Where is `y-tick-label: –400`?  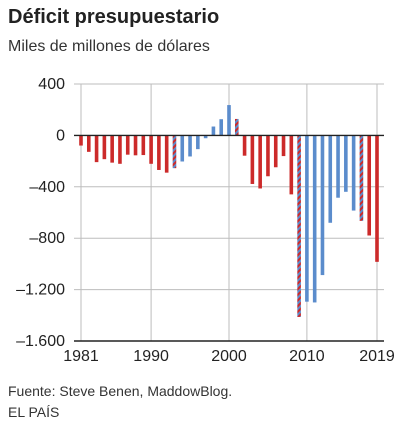
y-tick-label: –400 is located at coordinates (47, 187).